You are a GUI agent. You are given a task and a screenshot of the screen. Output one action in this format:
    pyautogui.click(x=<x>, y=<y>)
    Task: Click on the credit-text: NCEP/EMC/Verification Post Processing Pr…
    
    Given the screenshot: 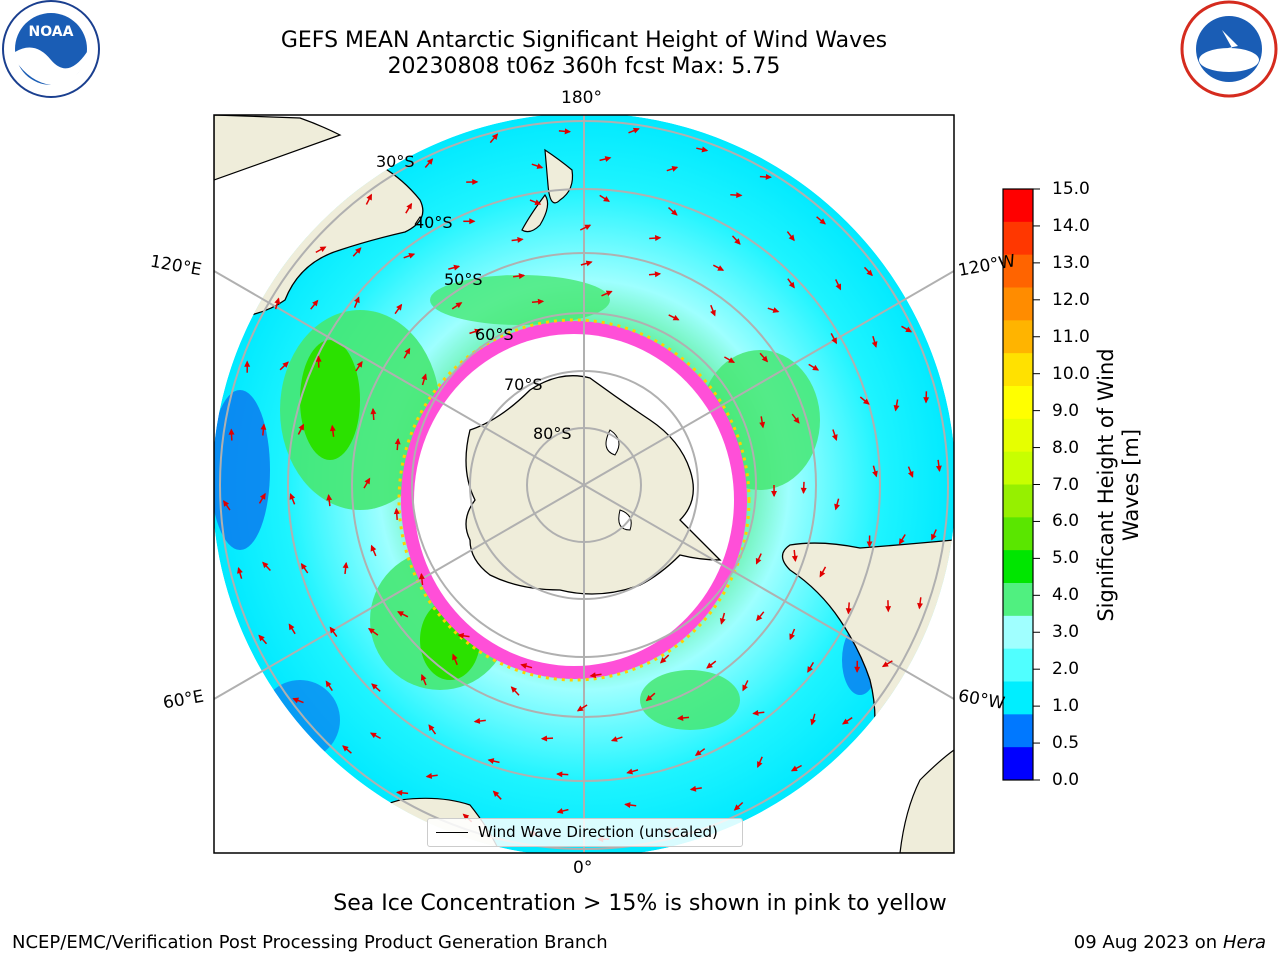 What is the action you would take?
    pyautogui.click(x=310, y=942)
    